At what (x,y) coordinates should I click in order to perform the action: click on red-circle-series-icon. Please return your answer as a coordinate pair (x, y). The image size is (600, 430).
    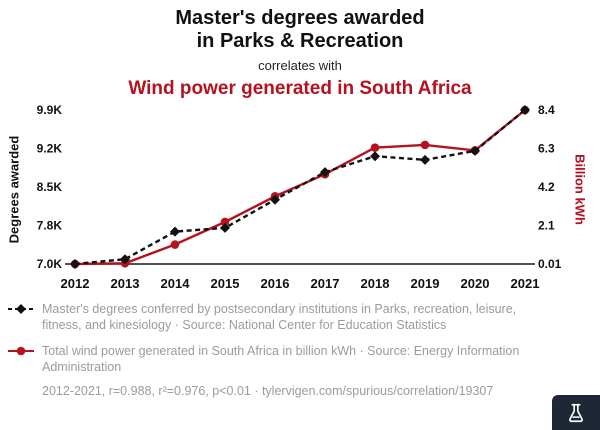
    Looking at the image, I should click on (21, 350).